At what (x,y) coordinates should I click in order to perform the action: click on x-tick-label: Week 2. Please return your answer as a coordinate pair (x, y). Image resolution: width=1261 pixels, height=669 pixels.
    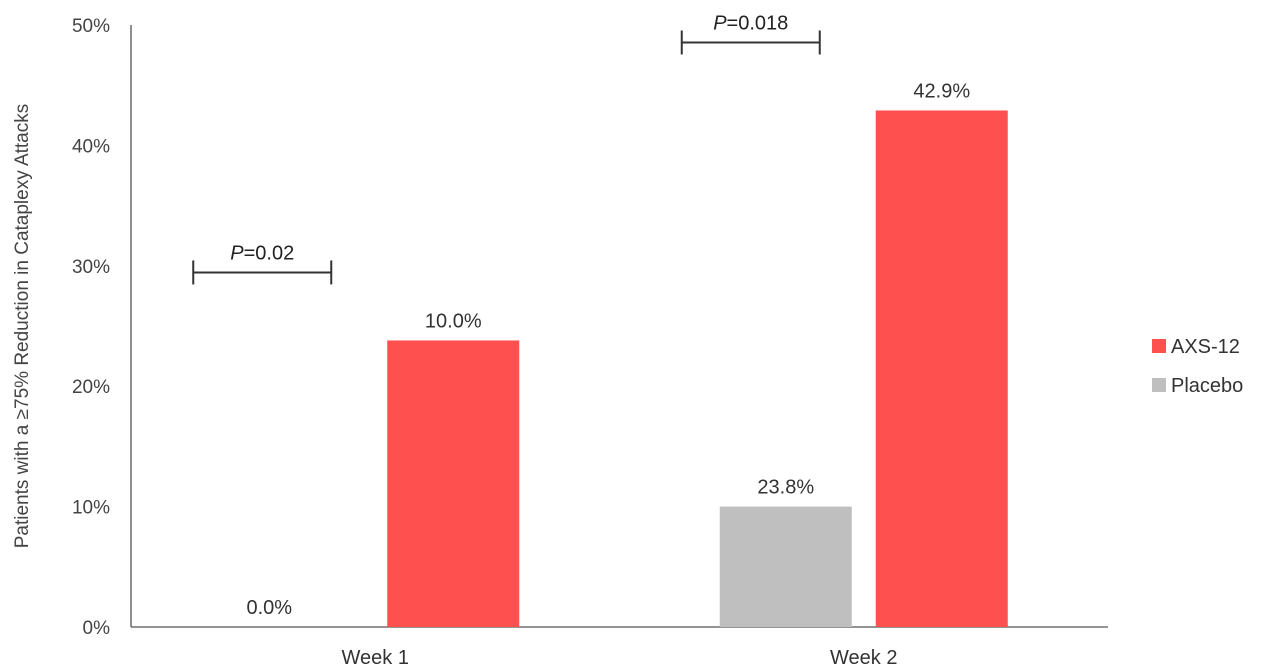
    Looking at the image, I should click on (863, 658).